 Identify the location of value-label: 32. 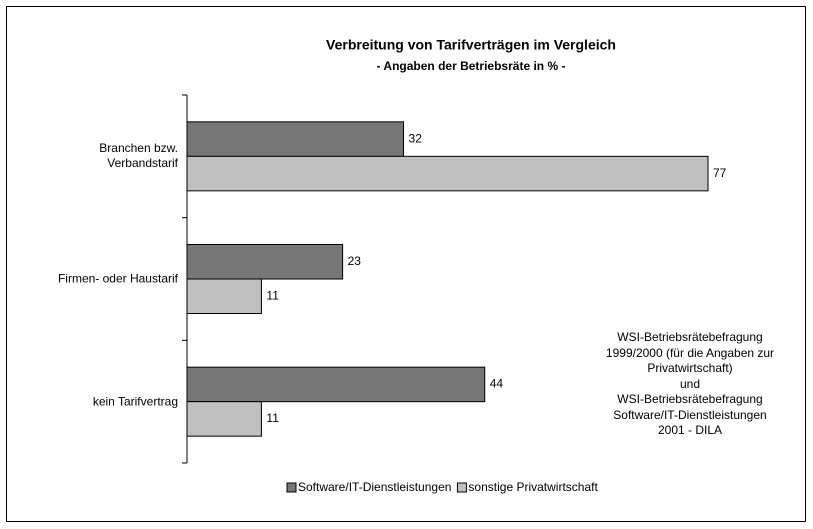
(416, 138).